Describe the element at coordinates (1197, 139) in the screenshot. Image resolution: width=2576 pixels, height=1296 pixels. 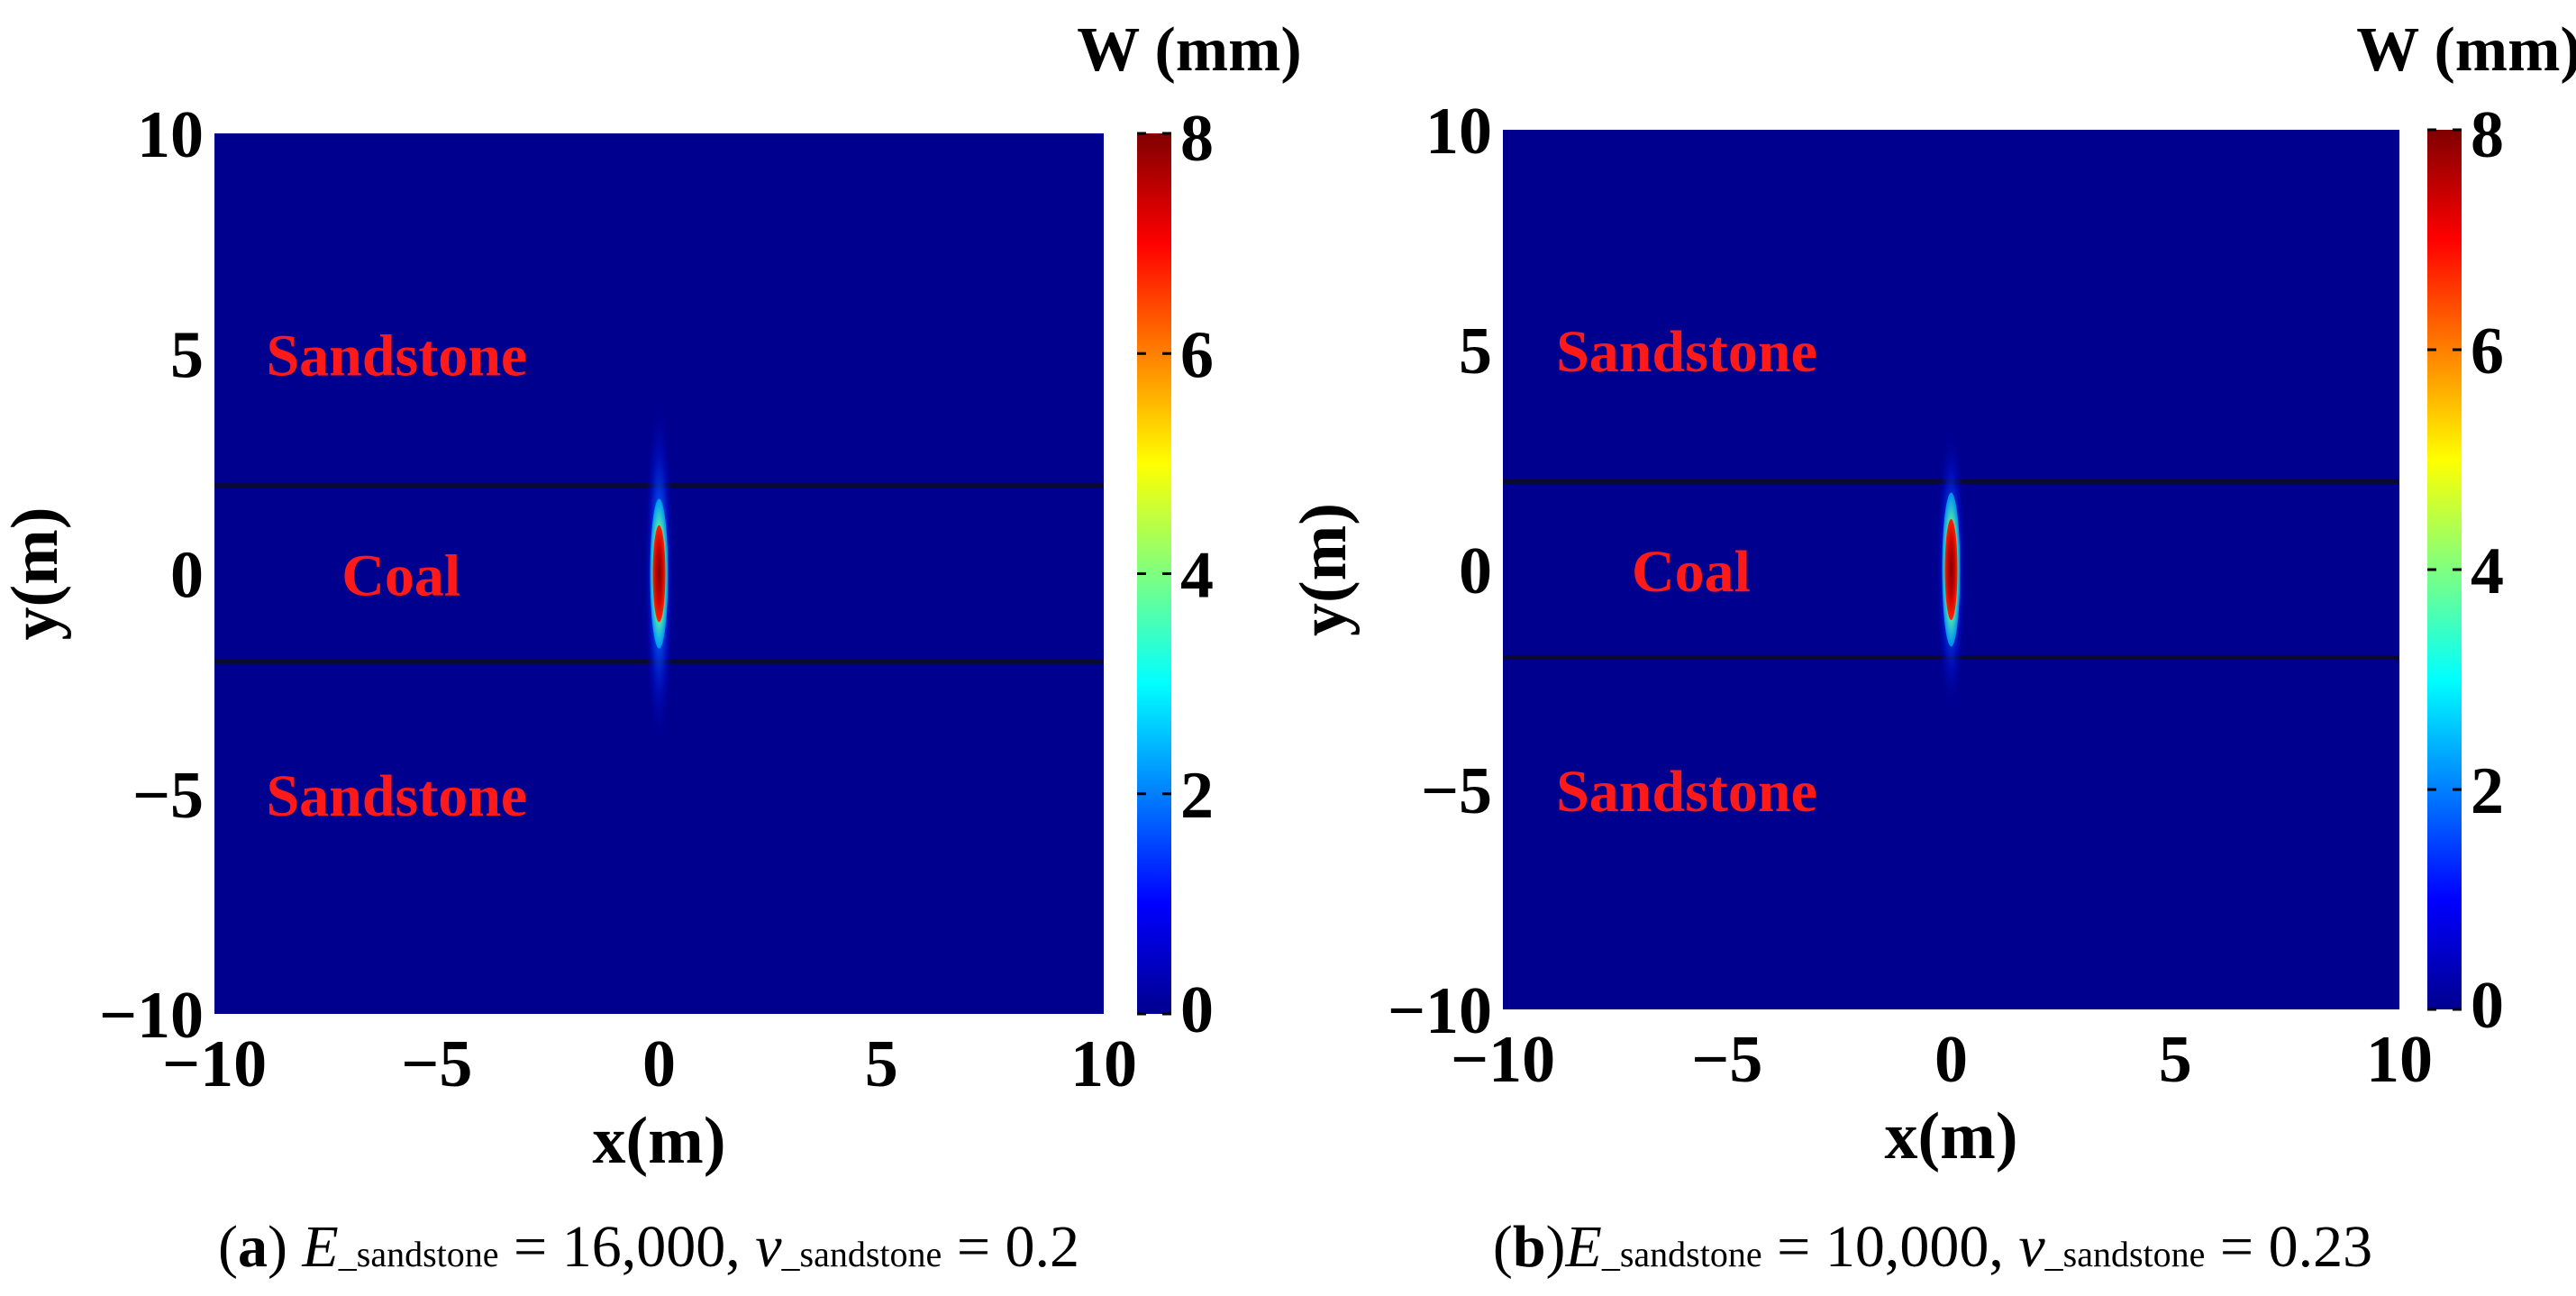
I see `colorbar-tick-label-a-4: 8` at that location.